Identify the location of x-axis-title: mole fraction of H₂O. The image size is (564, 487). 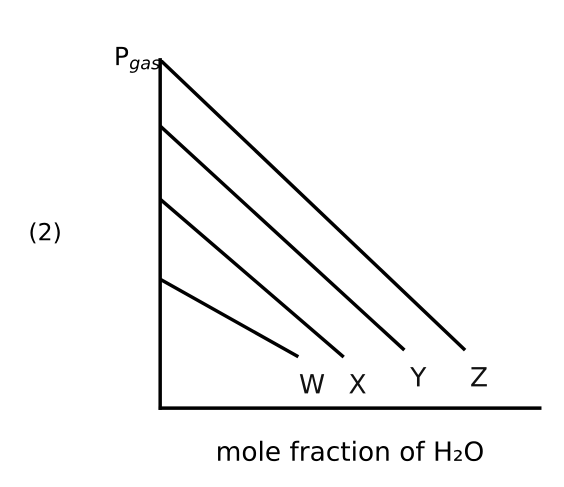
(350, 451).